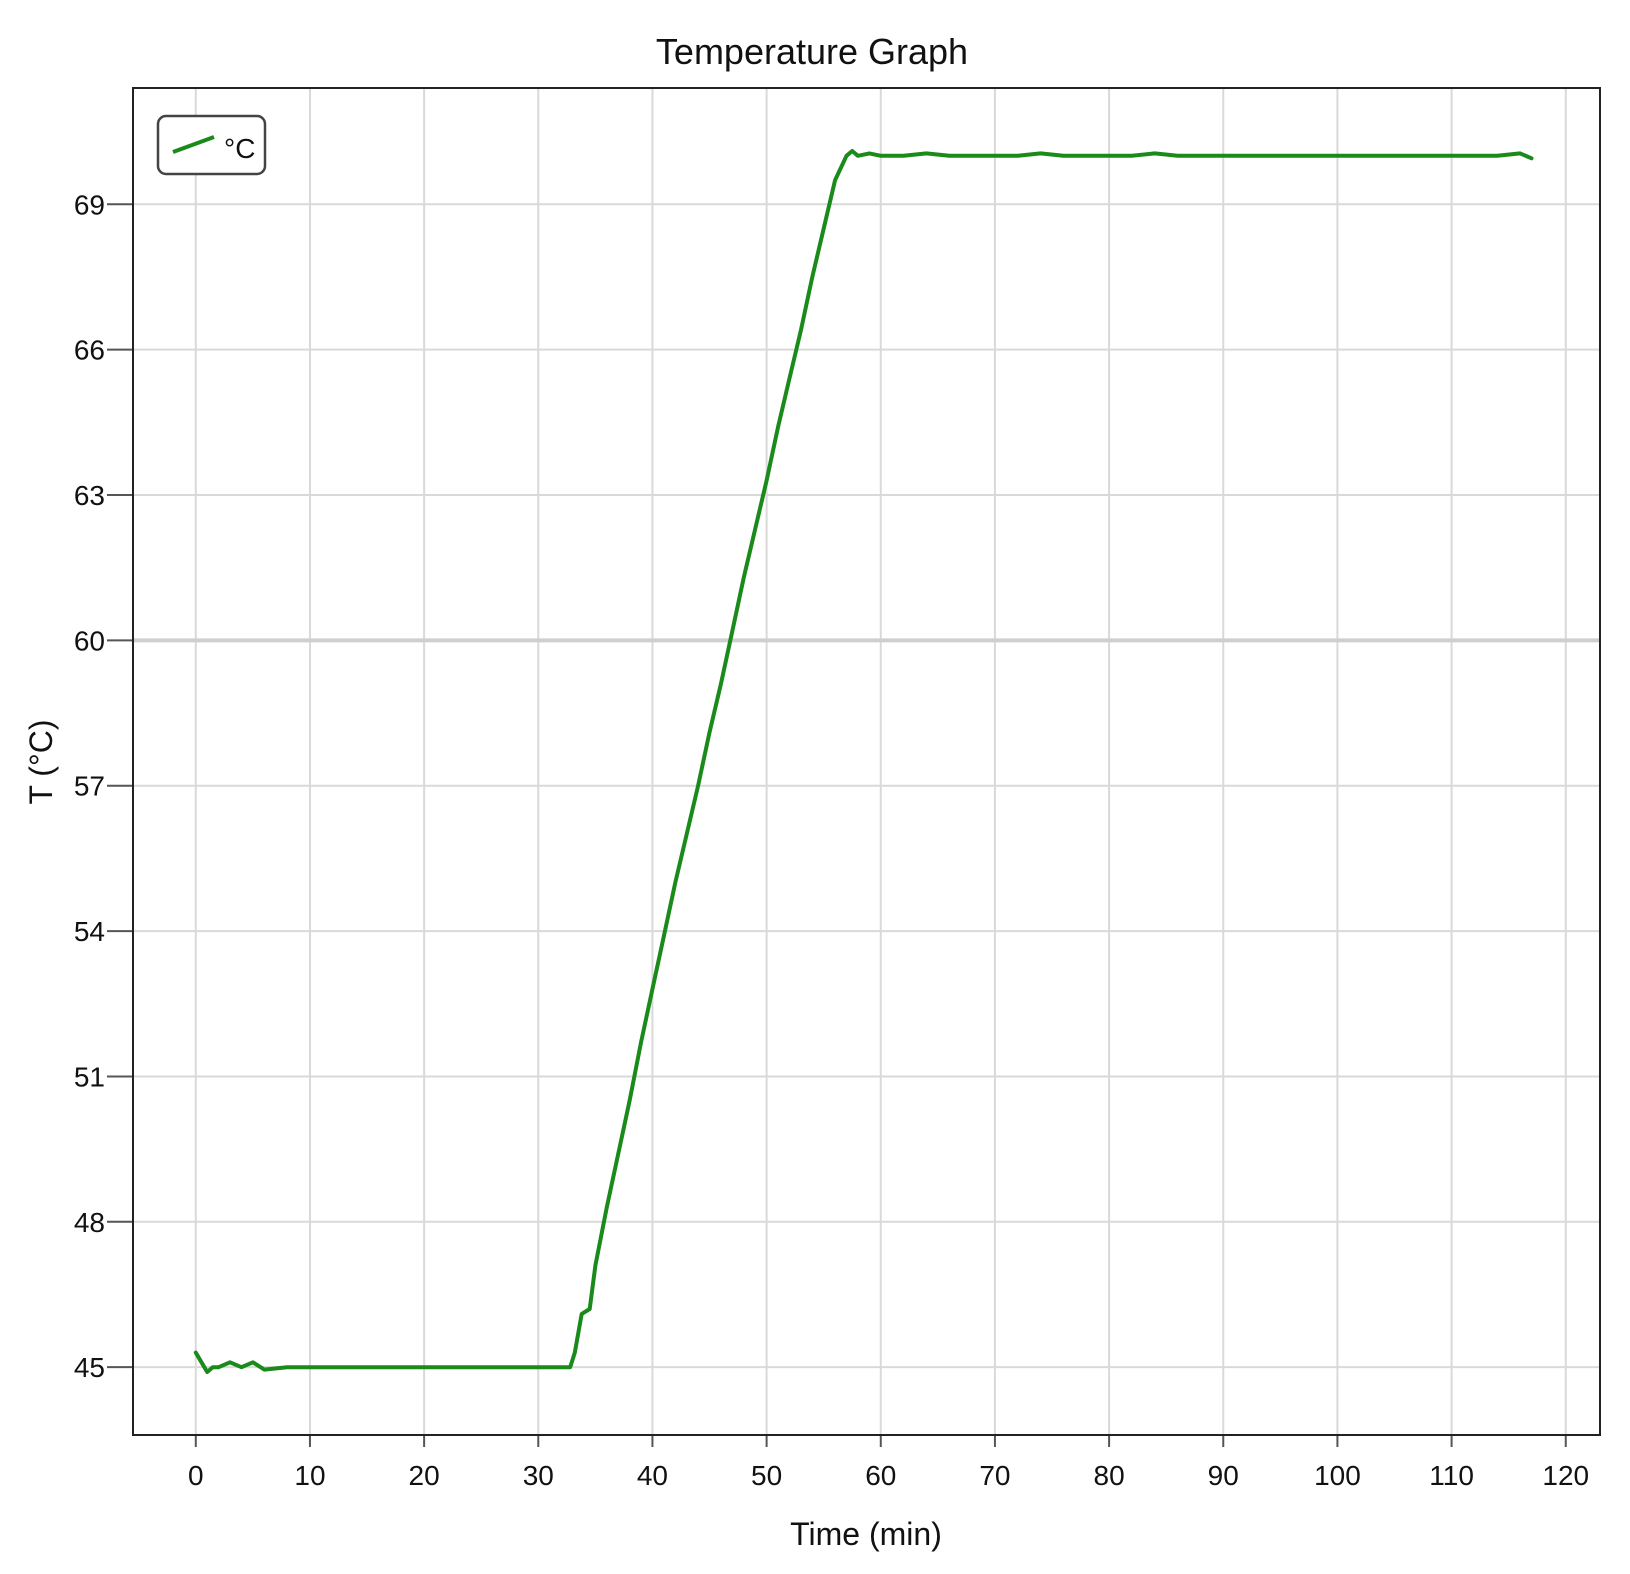  I want to click on y-tick-label: 45, so click(89, 1367).